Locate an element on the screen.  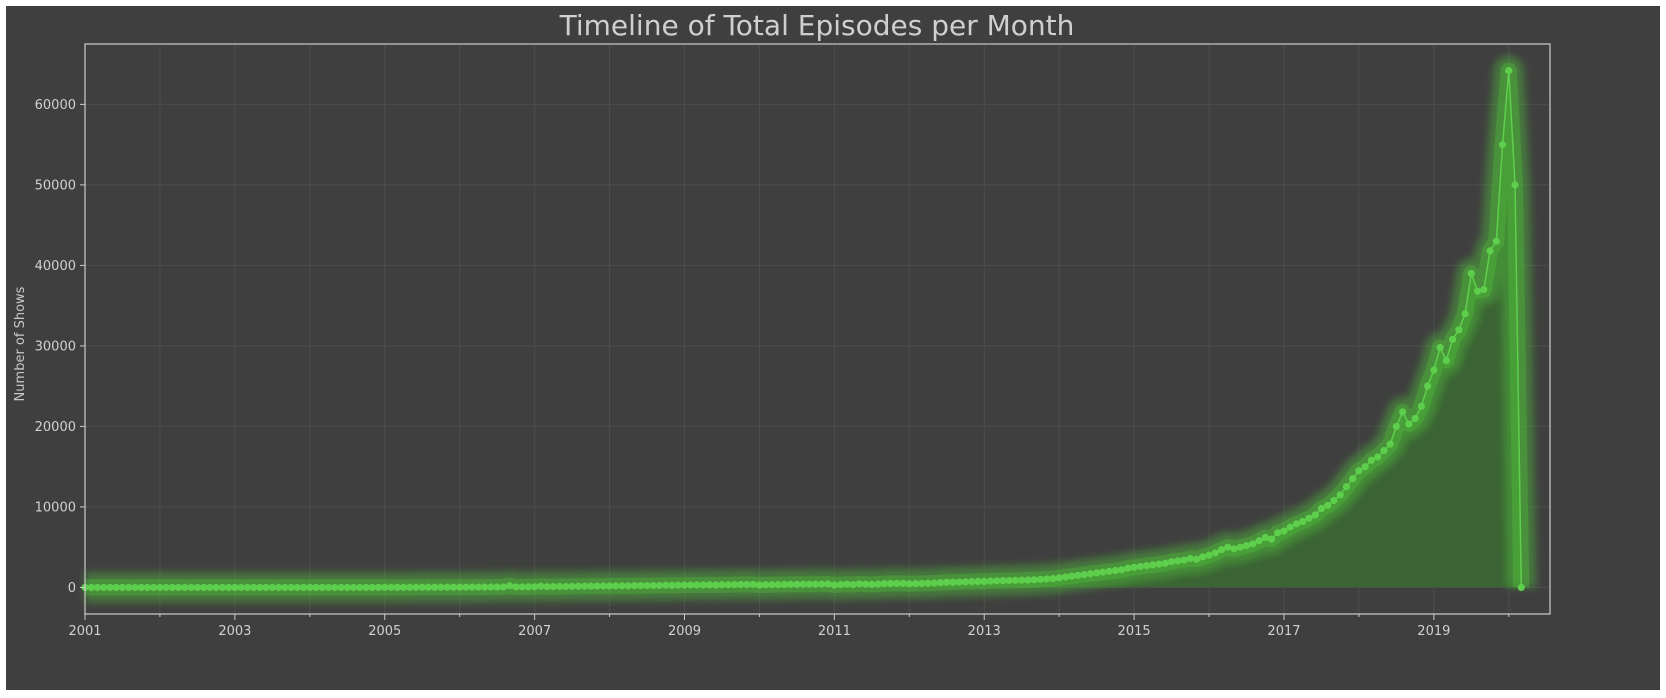
y-tick-label: 10000 is located at coordinates (55, 507).